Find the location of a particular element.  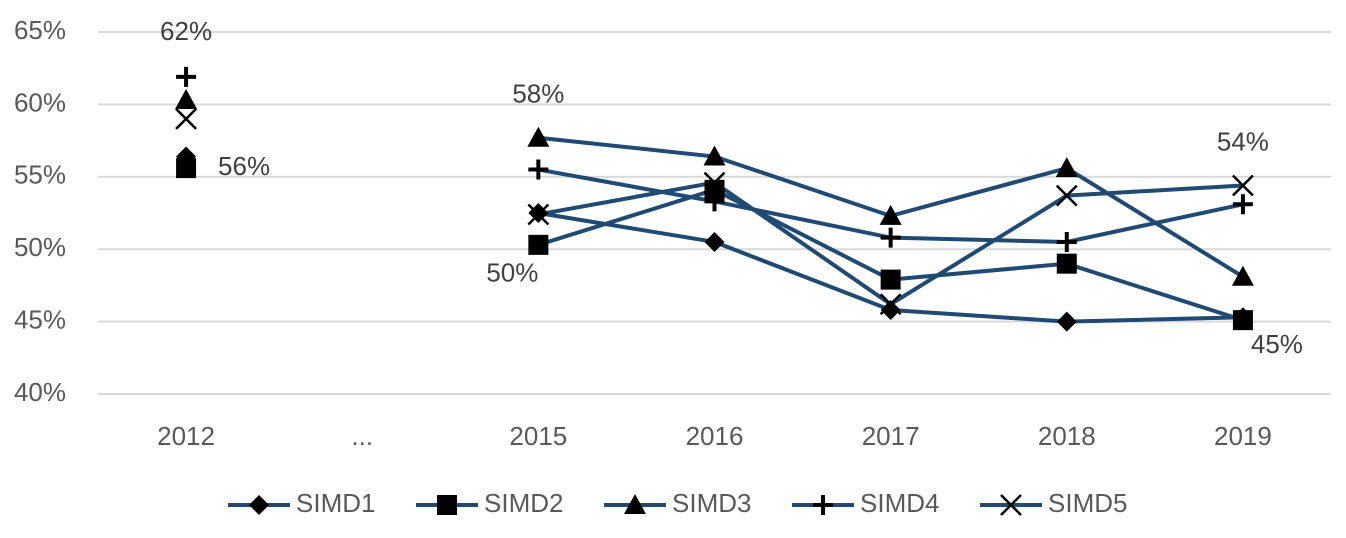

x-tick-label: 2012 is located at coordinates (186, 436).